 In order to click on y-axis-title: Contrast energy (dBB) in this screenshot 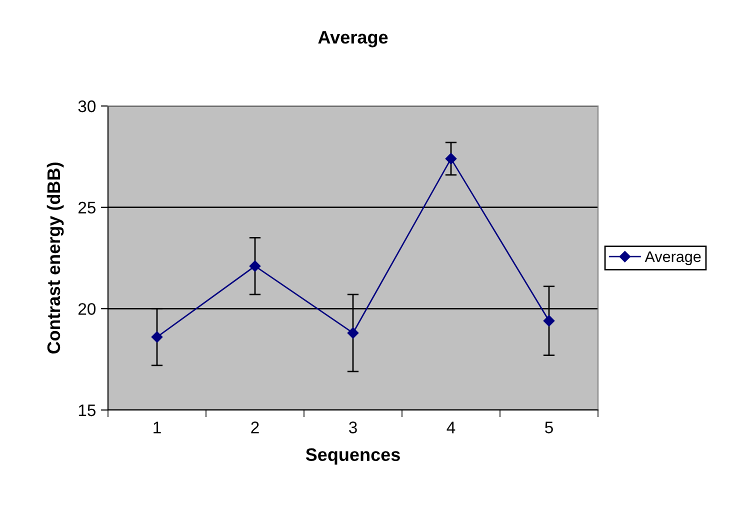, I will do `click(55, 258)`.